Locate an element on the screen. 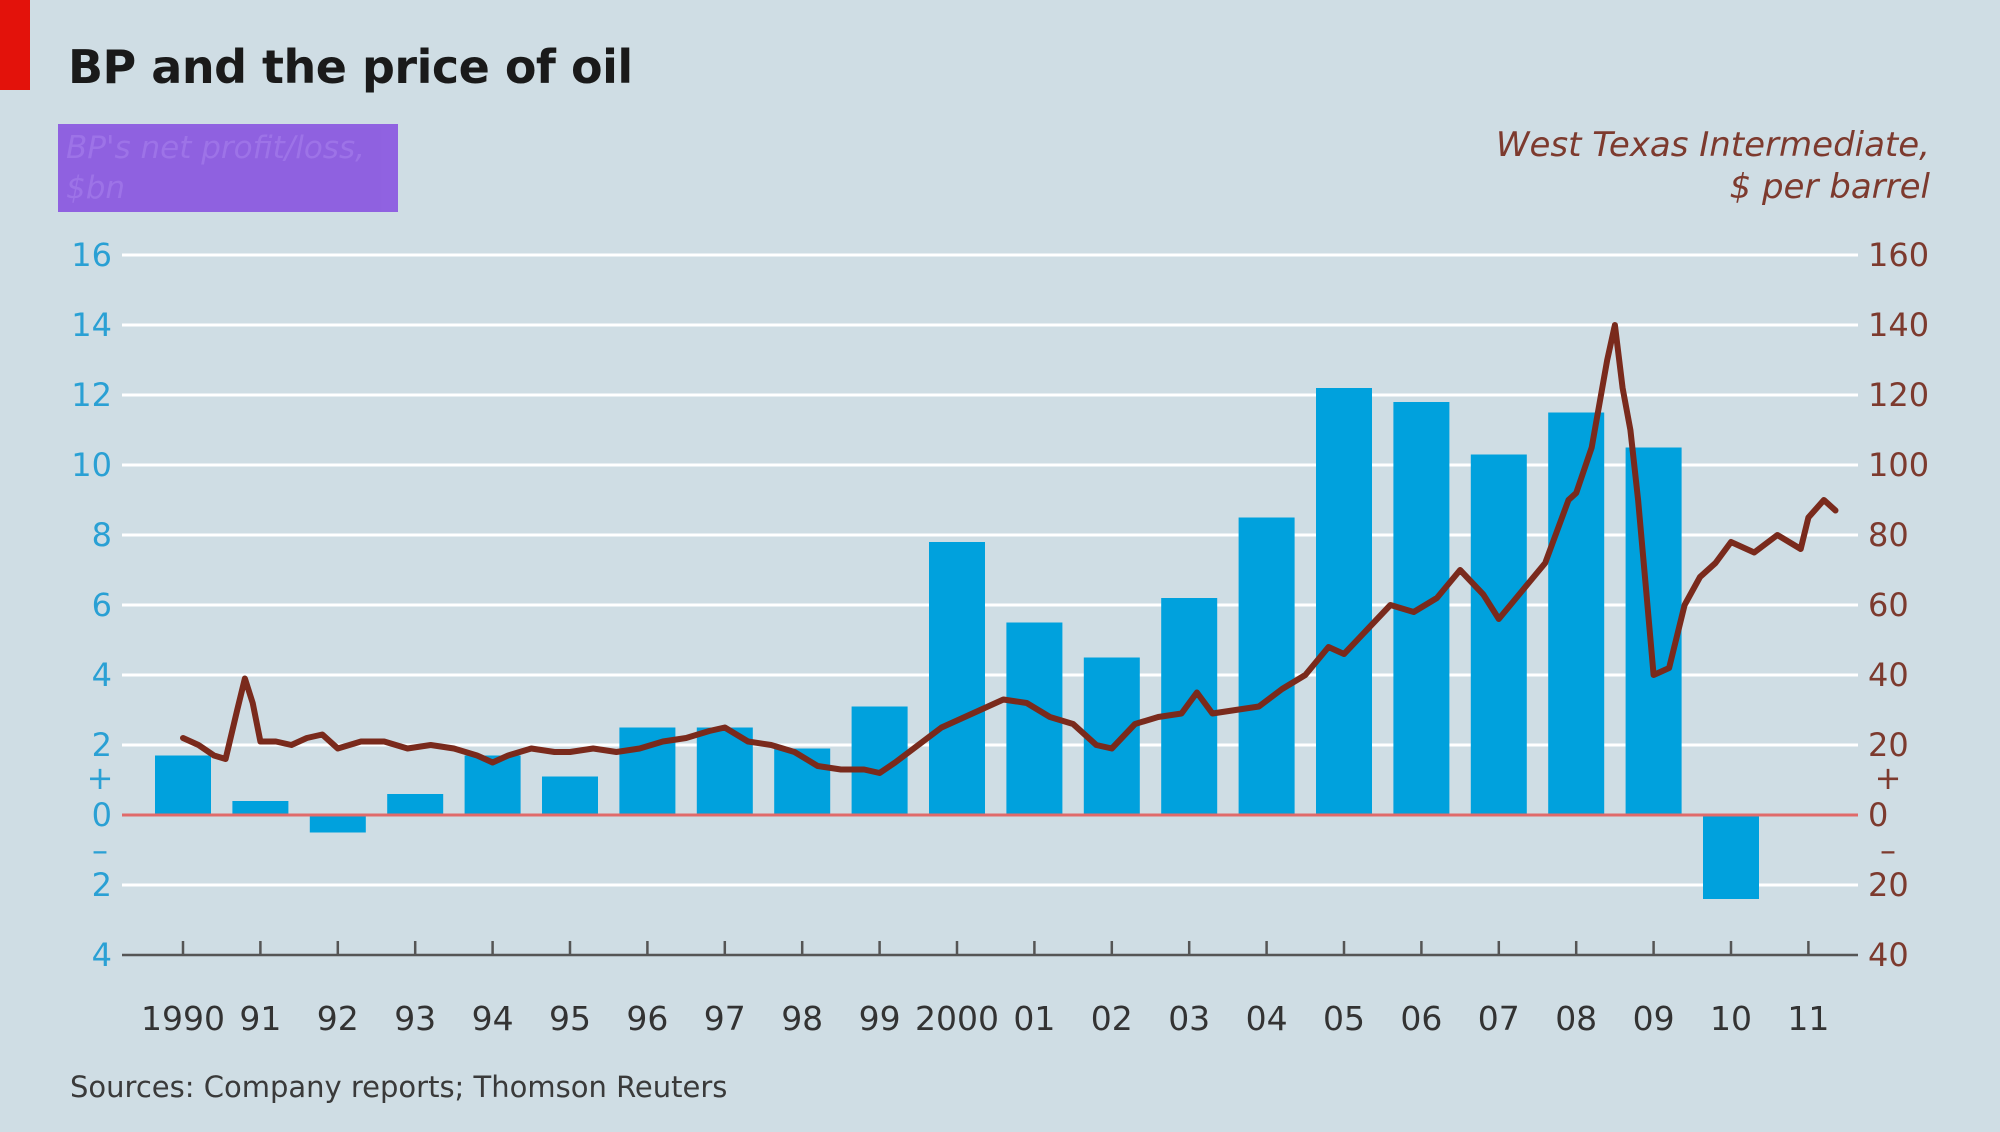  bar-1992 is located at coordinates (337, 824).